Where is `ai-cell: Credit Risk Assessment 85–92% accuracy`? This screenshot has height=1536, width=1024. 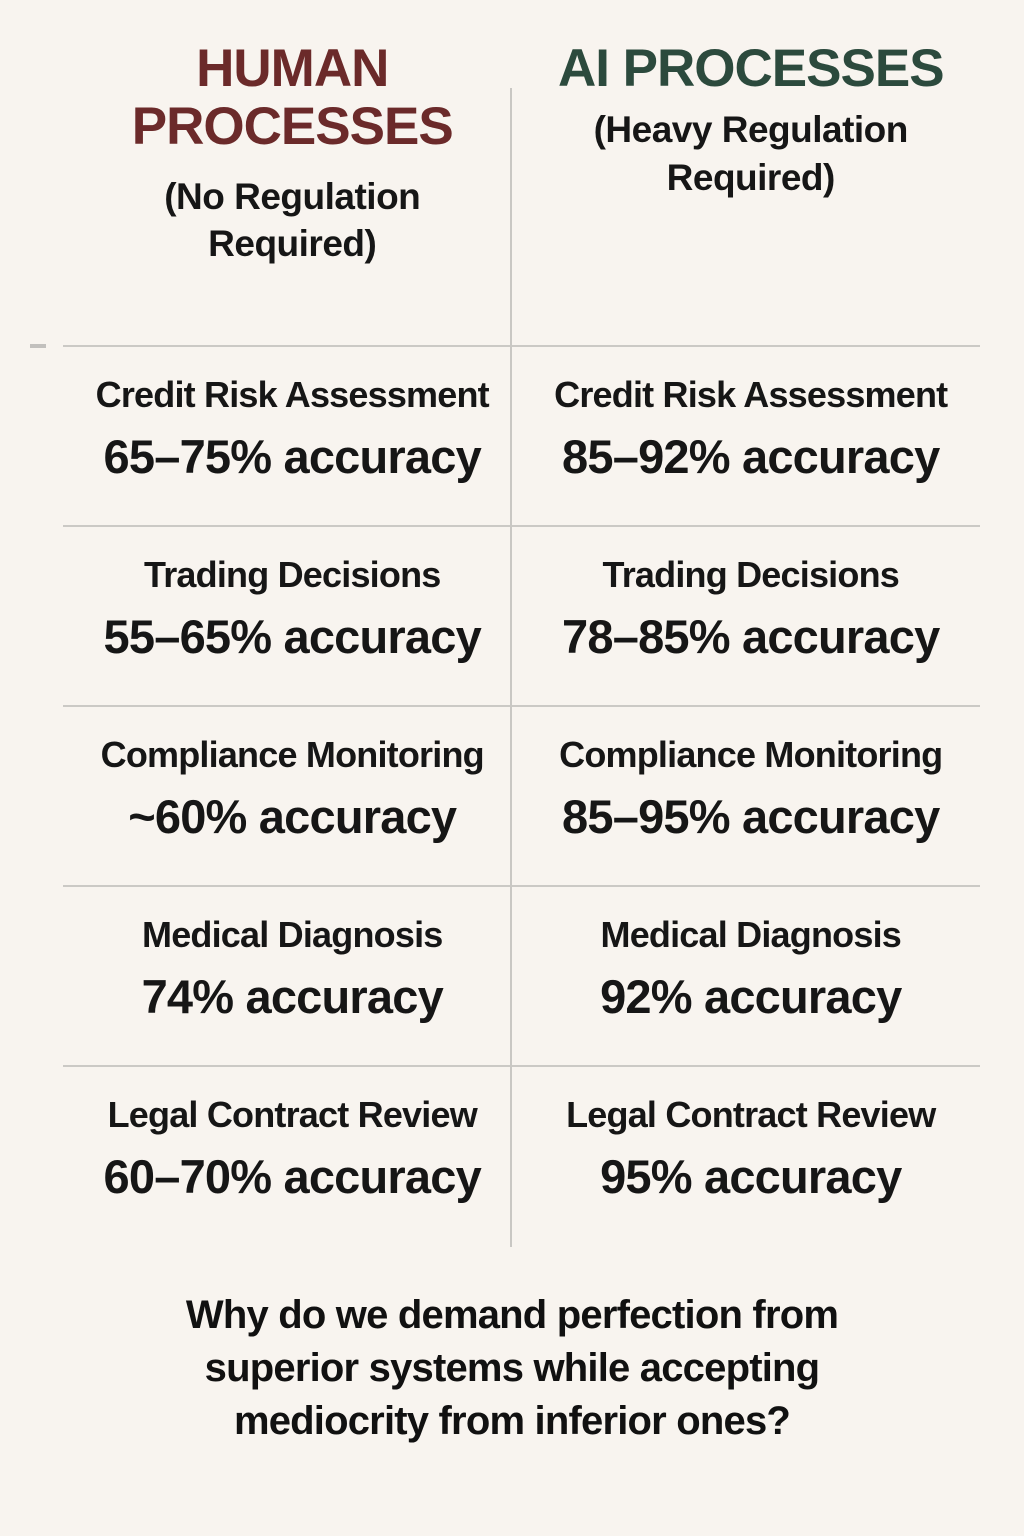 ai-cell: Credit Risk Assessment 85–92% accuracy is located at coordinates (751, 436).